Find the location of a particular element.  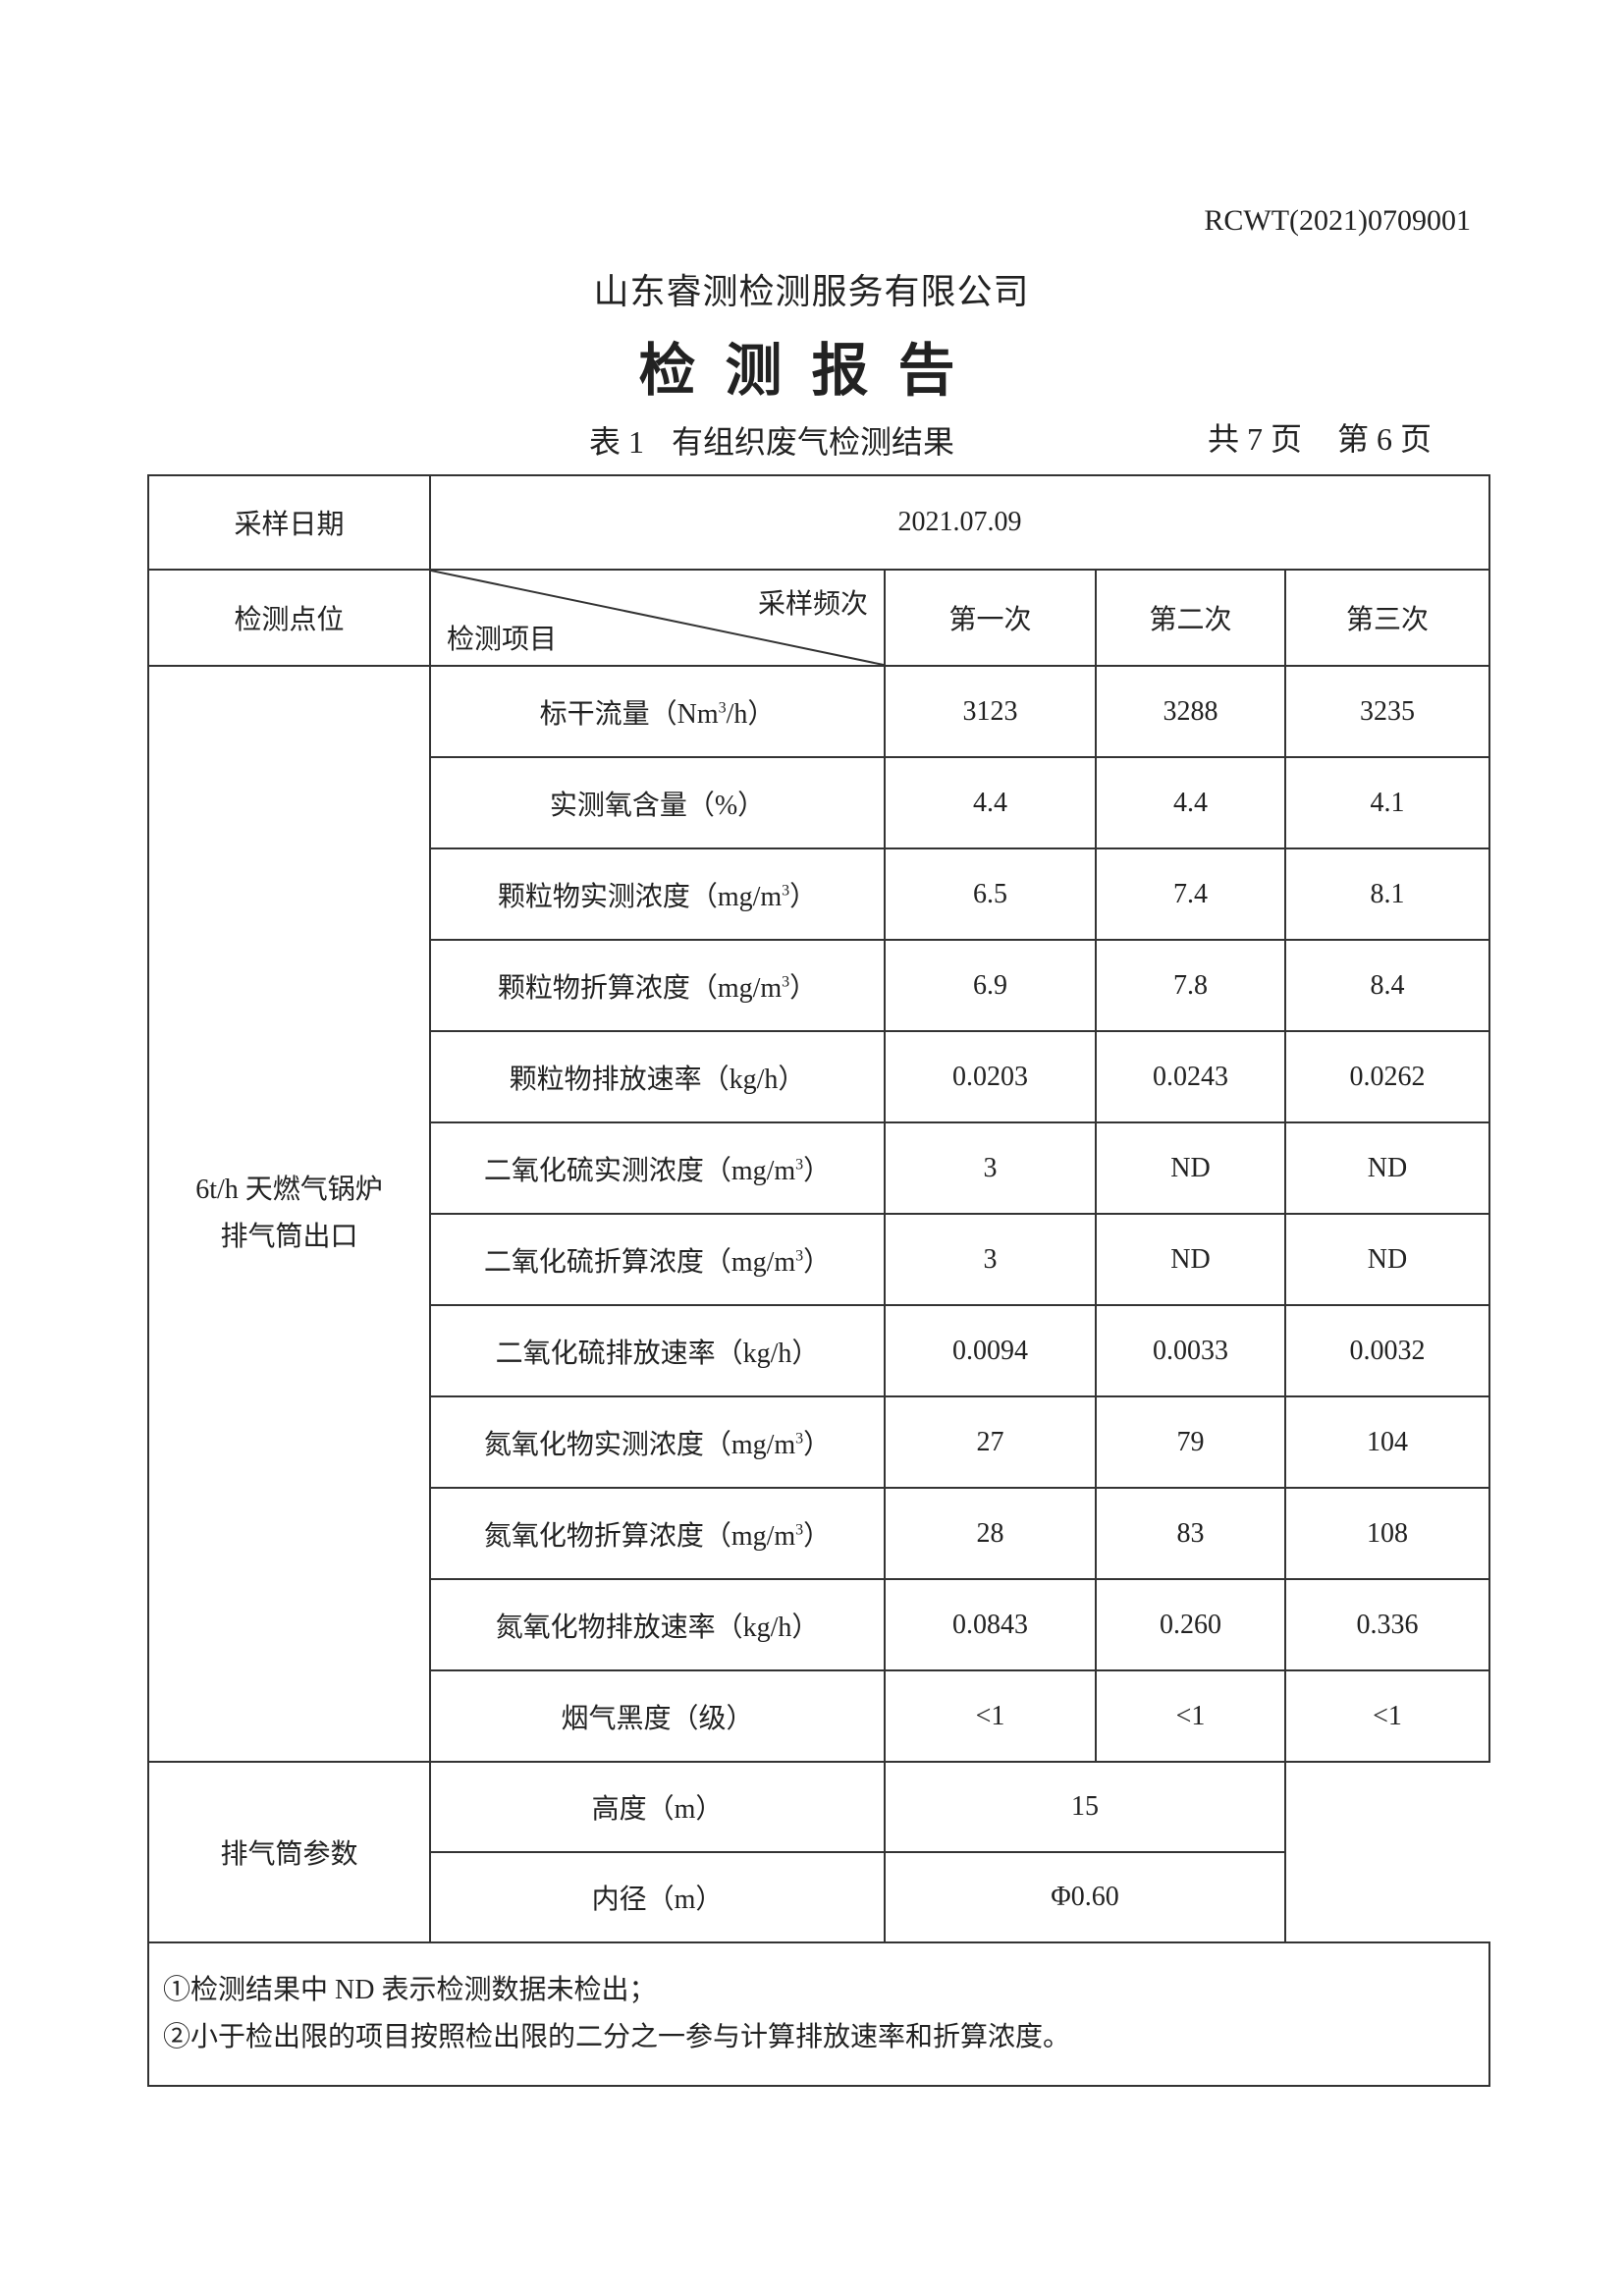

value-cell: 3288 is located at coordinates (1190, 711).